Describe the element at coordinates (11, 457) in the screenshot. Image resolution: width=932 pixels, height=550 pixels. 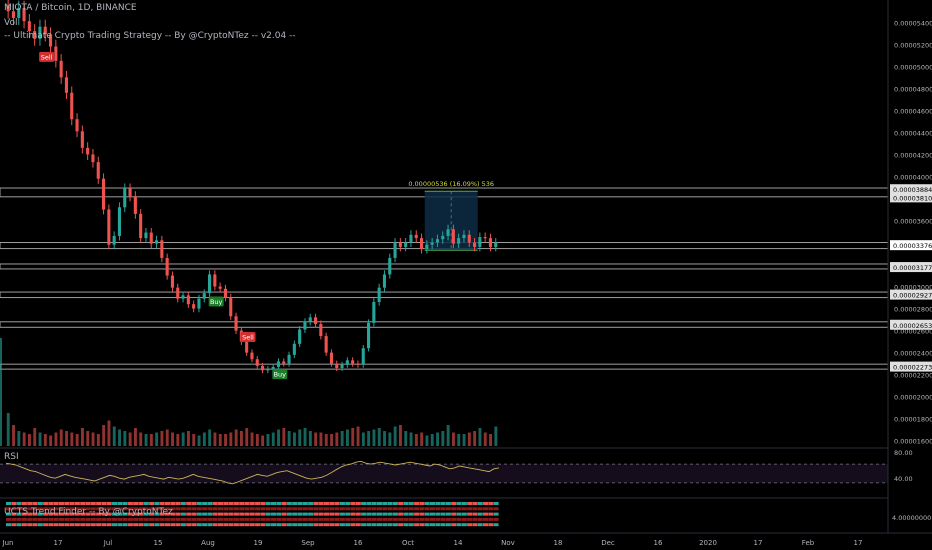
I see `rsi-indicator-label: RSI` at that location.